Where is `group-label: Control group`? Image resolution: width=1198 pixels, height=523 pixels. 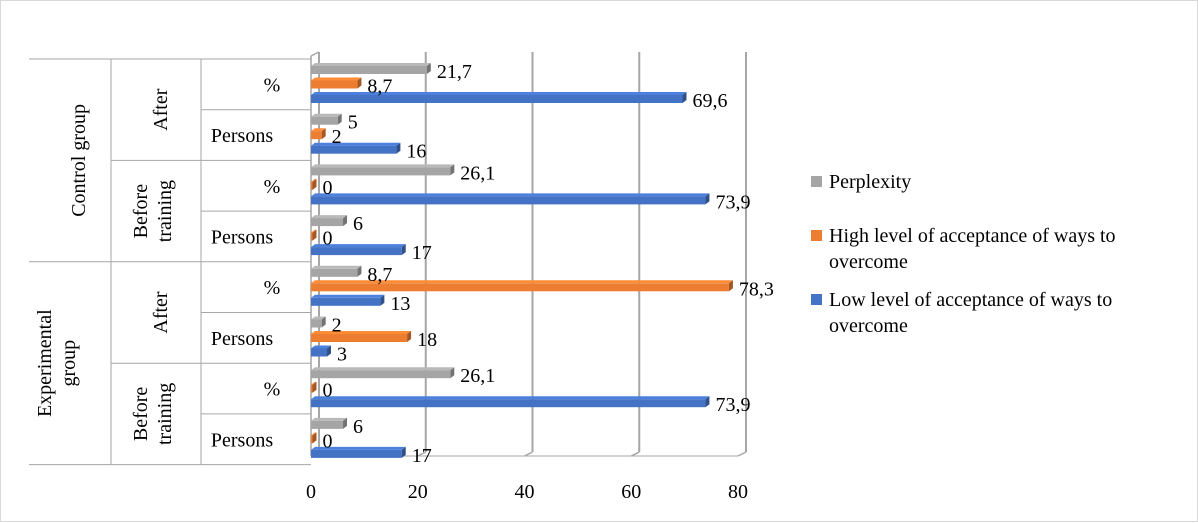
group-label: Control group is located at coordinates (79, 160).